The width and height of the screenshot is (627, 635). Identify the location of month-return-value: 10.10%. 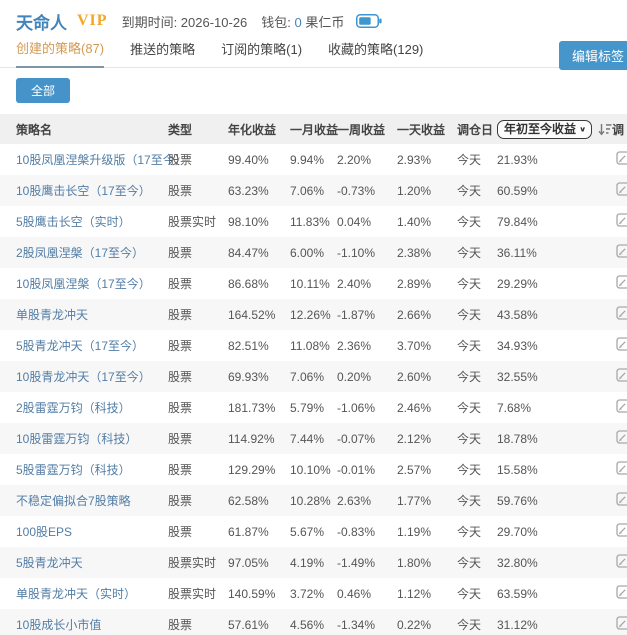
(310, 469).